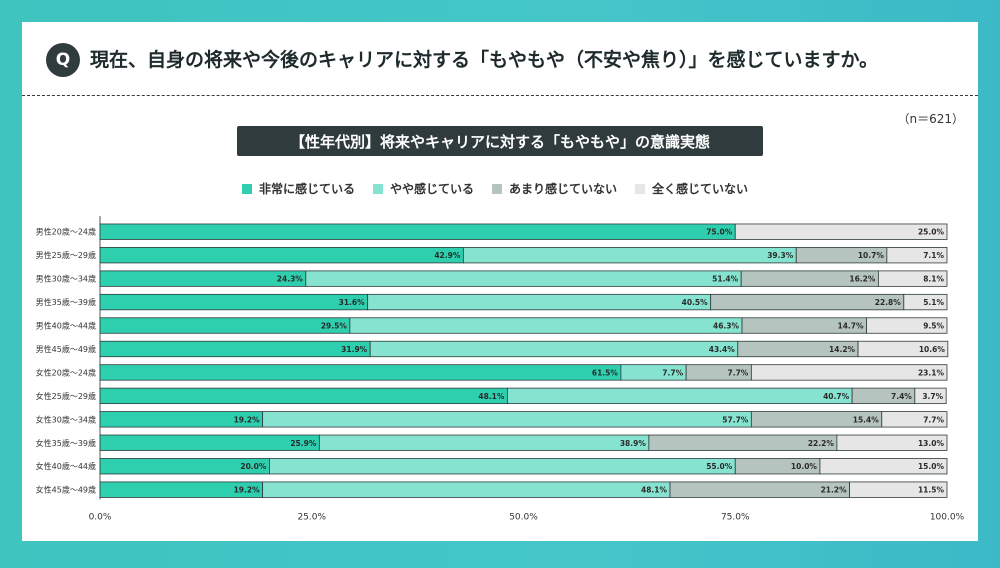 This screenshot has height=568, width=1000. Describe the element at coordinates (311, 517) in the screenshot. I see `x-tick-label: 25.0%` at that location.